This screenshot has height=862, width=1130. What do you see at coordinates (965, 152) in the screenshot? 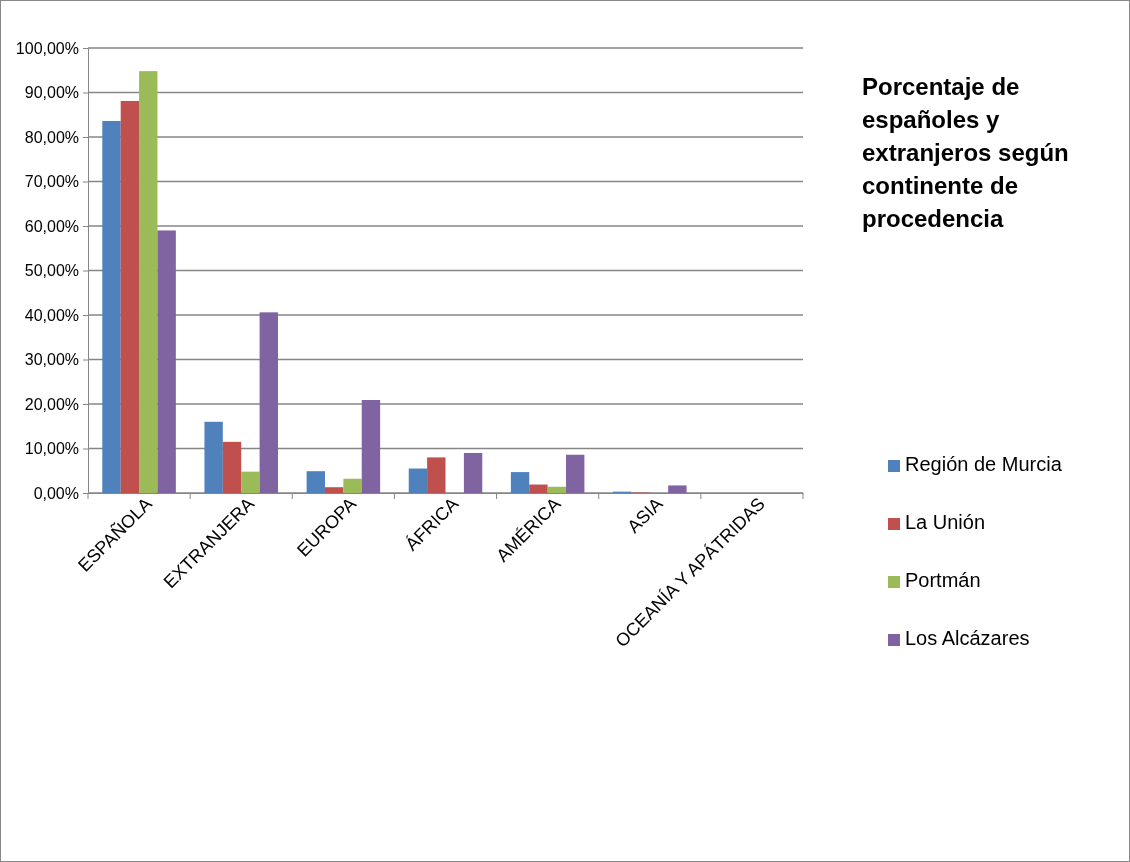
I see `text: Porcentaje de españoles y extranjeros según continente de procedencia` at bounding box center [965, 152].